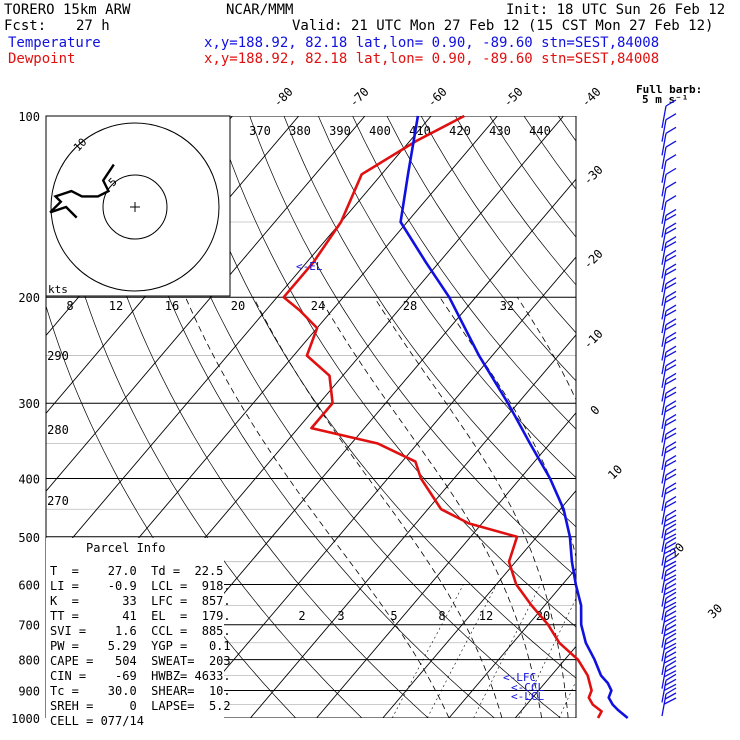  I want to click on isotherm-label: -80, so click(283, 97).